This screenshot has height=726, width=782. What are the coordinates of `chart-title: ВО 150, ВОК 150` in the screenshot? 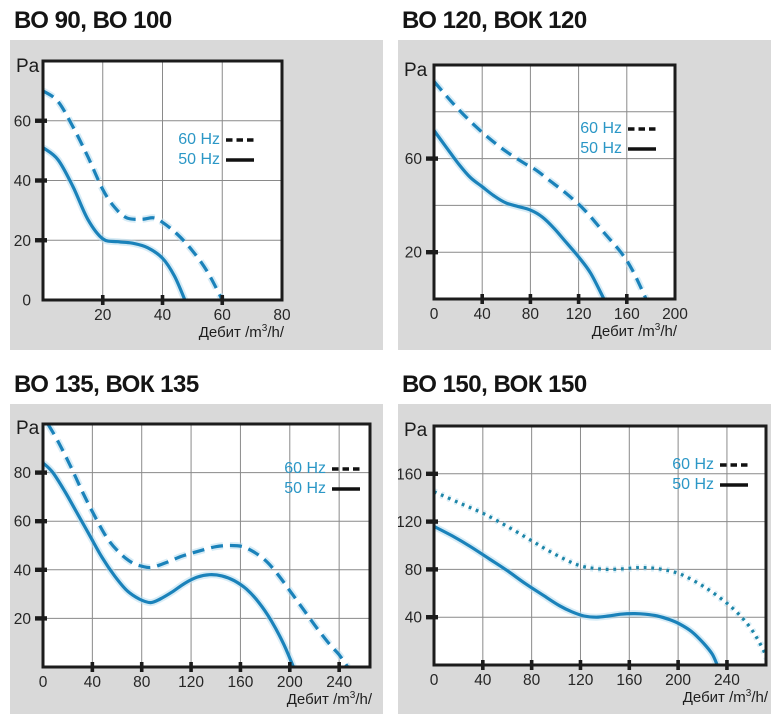 It's located at (494, 384).